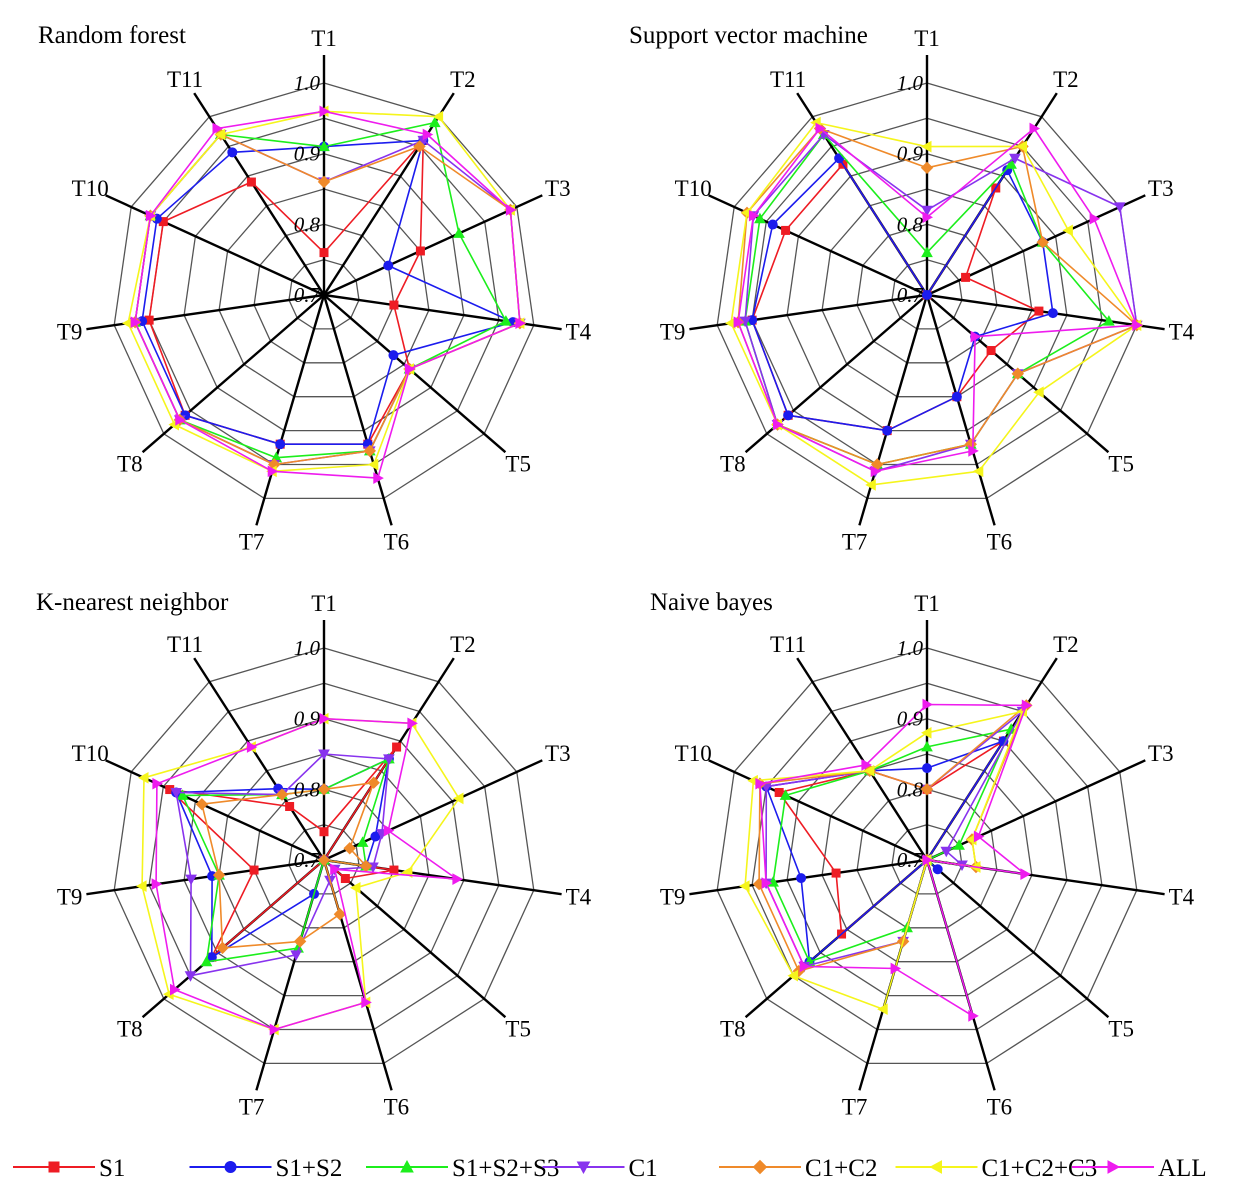 This screenshot has height=1197, width=1244. I want to click on radial-ticks: 0.7 0.8 0.9 1.0, so click(911, 189).